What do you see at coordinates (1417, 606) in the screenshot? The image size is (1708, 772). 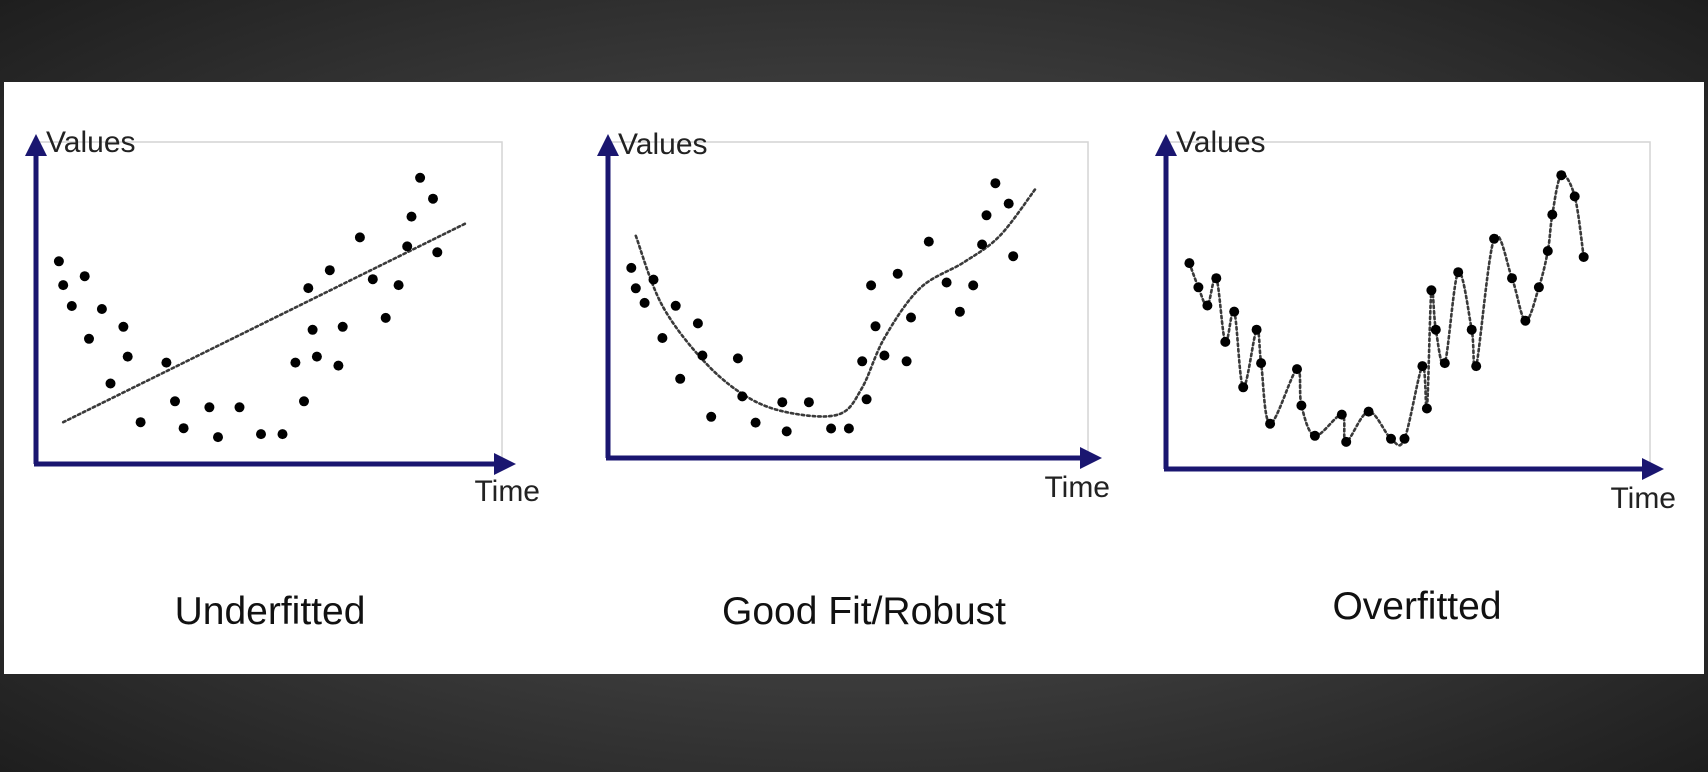 I see `caption-overfitted: Overfitted` at bounding box center [1417, 606].